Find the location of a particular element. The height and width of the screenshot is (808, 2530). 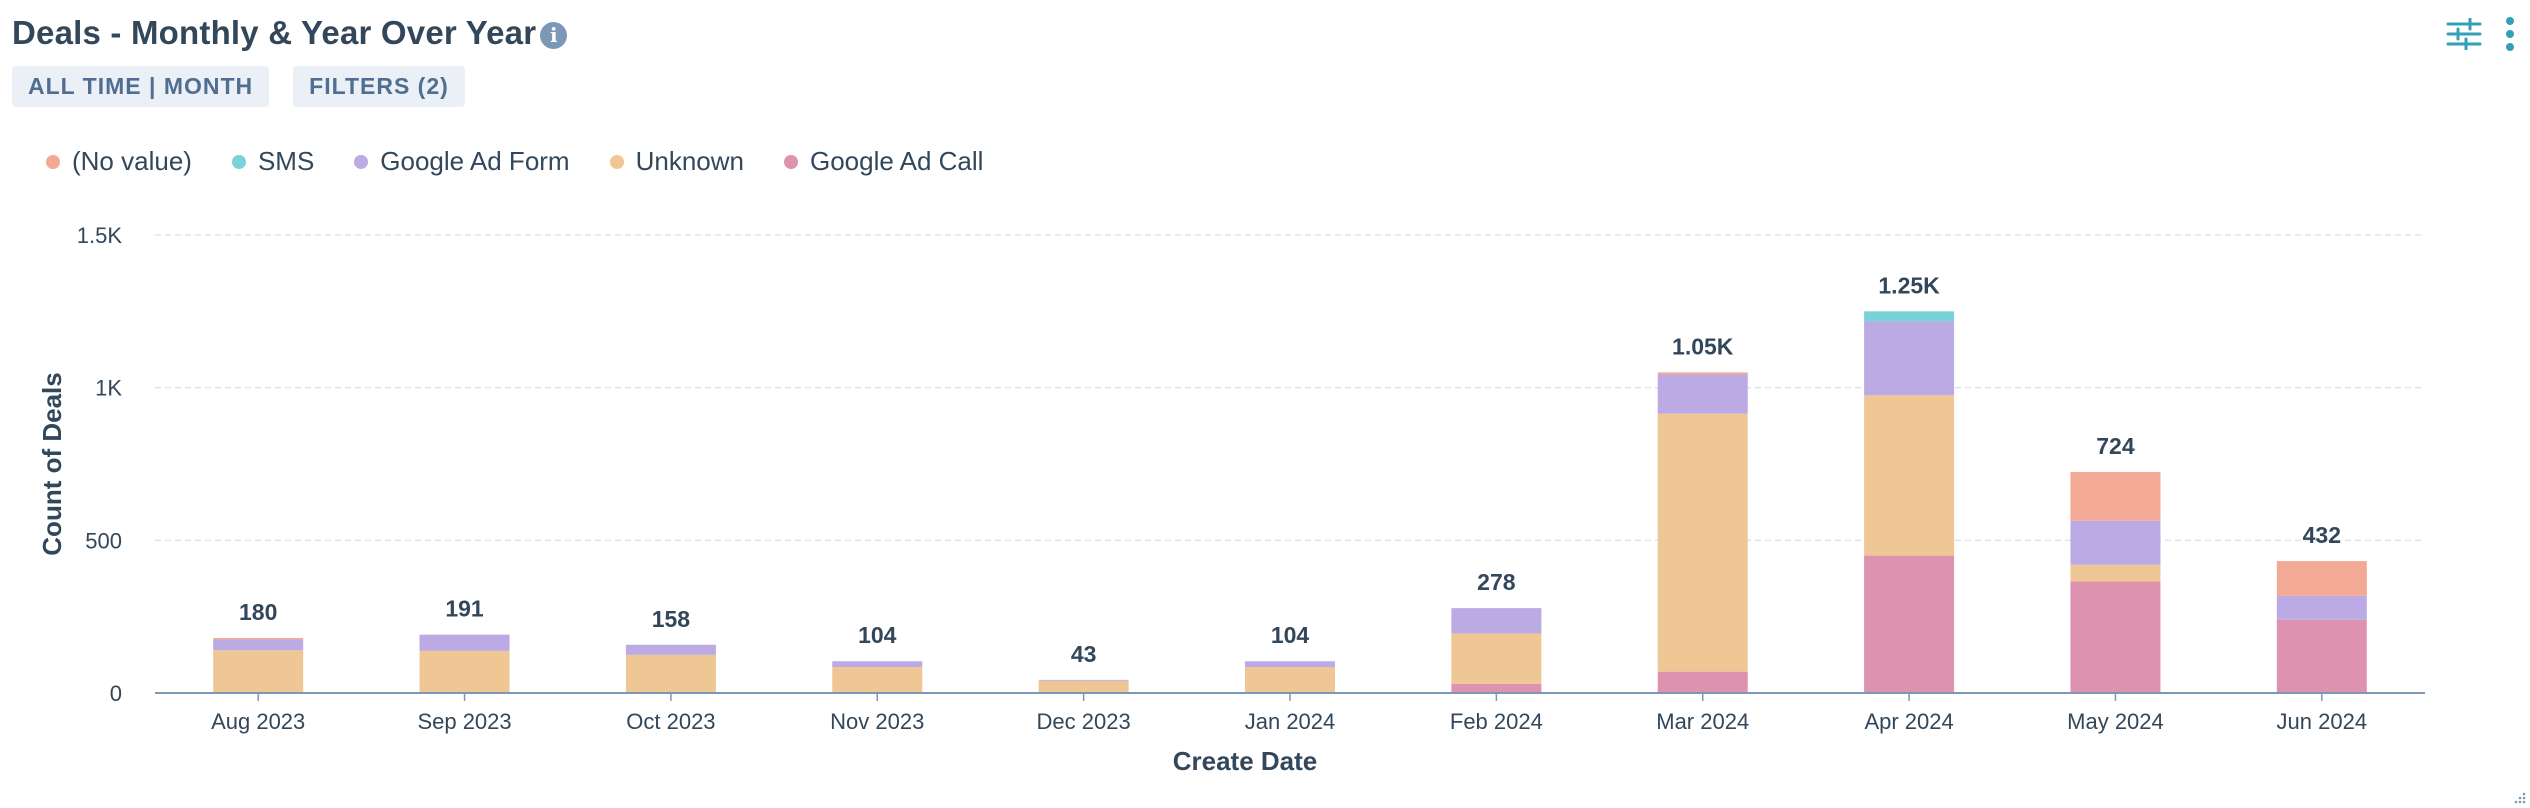

bar-total-label: 158 is located at coordinates (671, 619).